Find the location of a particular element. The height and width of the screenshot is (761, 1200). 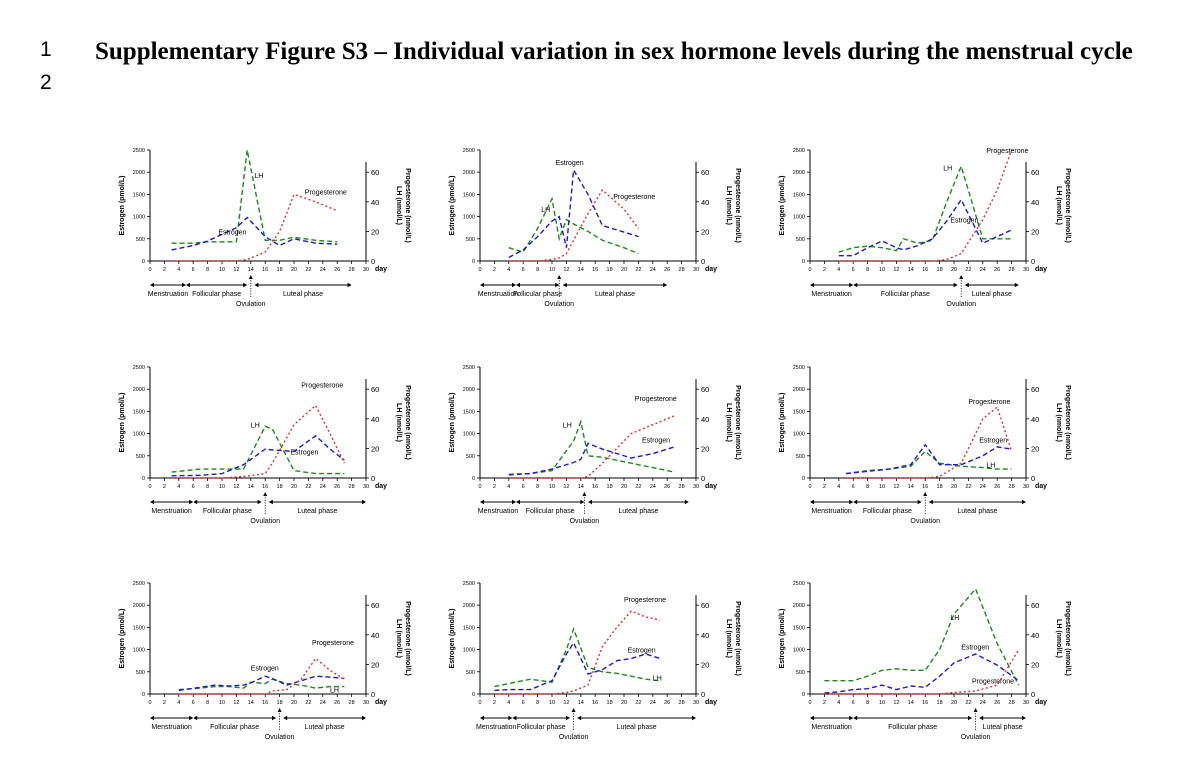

y-right-tick-label: 40 is located at coordinates (375, 202).